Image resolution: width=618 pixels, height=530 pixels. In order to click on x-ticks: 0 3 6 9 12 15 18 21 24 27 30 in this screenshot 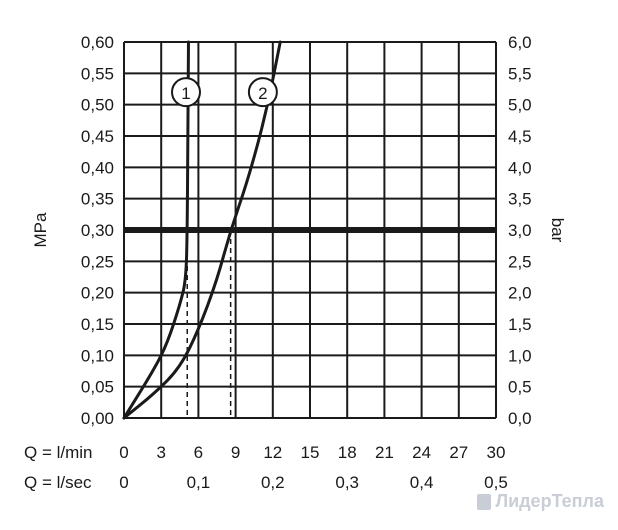, I will do `click(312, 452)`.